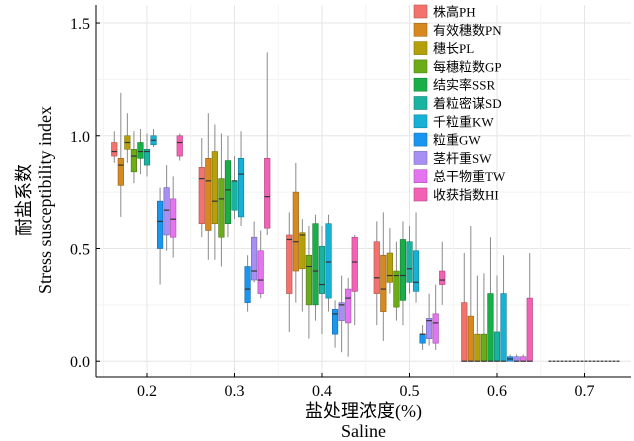 This screenshot has width=634, height=441. What do you see at coordinates (80, 249) in the screenshot?
I see `y-tick-label: 0.5` at bounding box center [80, 249].